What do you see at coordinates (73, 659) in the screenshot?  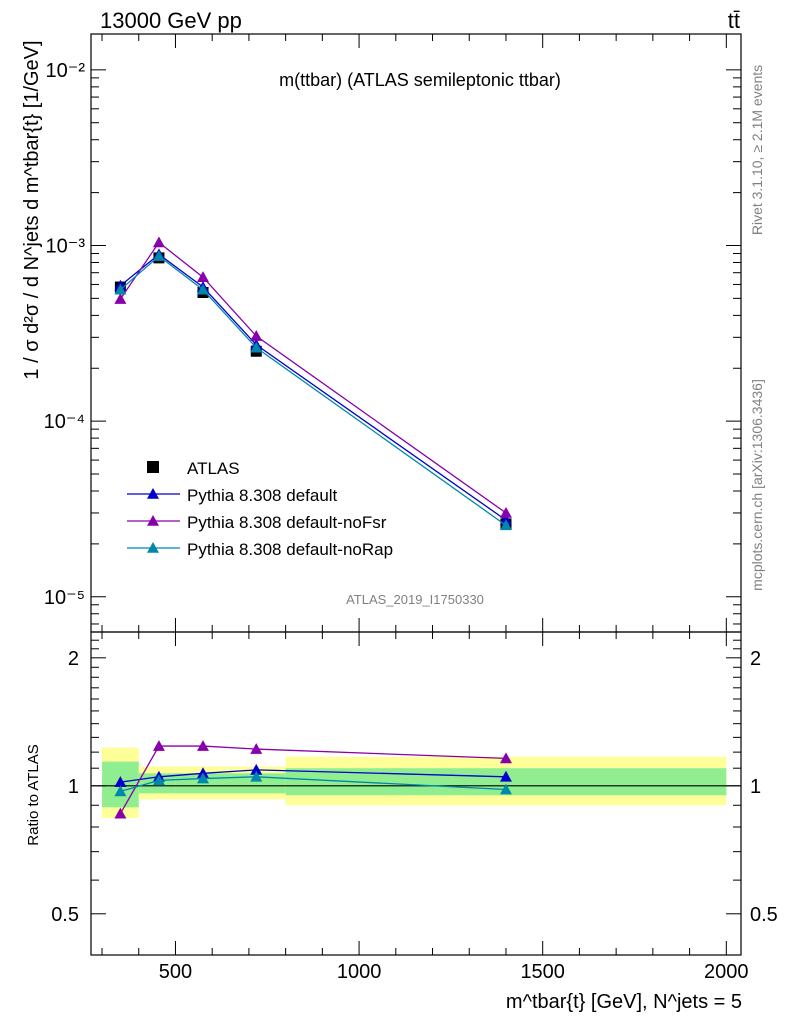 I see `ratio-y-tick-label: 2` at bounding box center [73, 659].